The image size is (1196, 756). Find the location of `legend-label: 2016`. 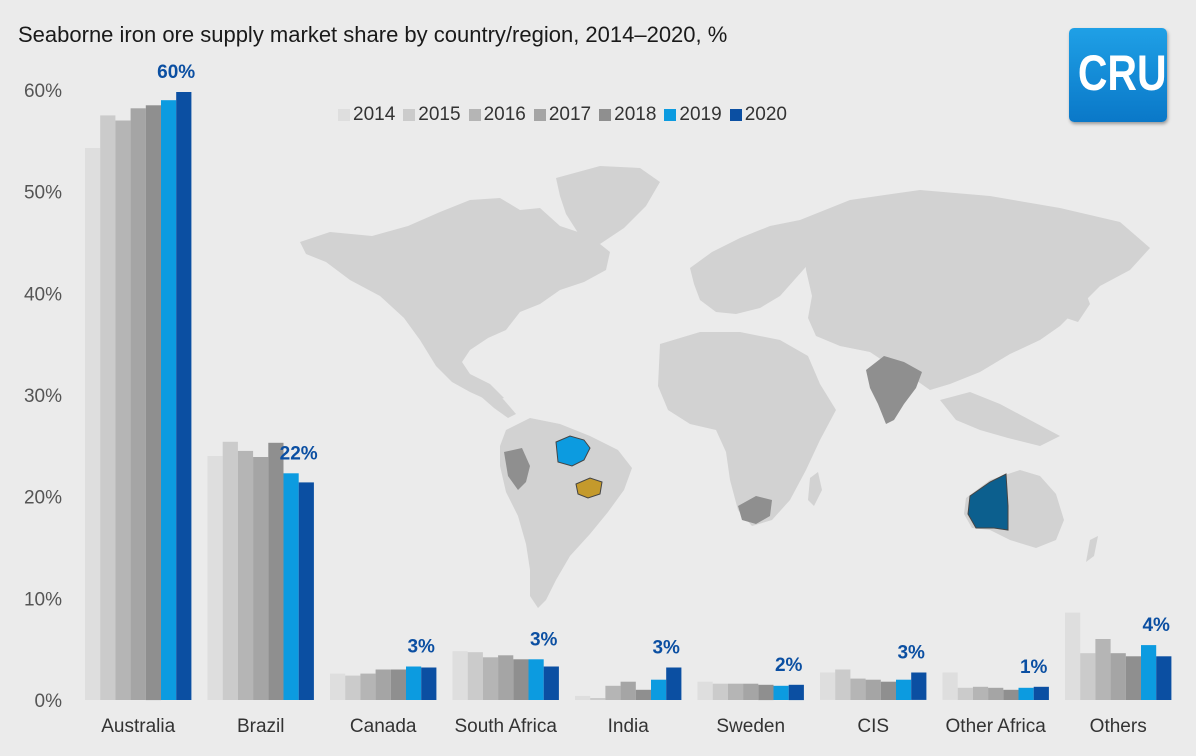

legend-label: 2016 is located at coordinates (504, 114).